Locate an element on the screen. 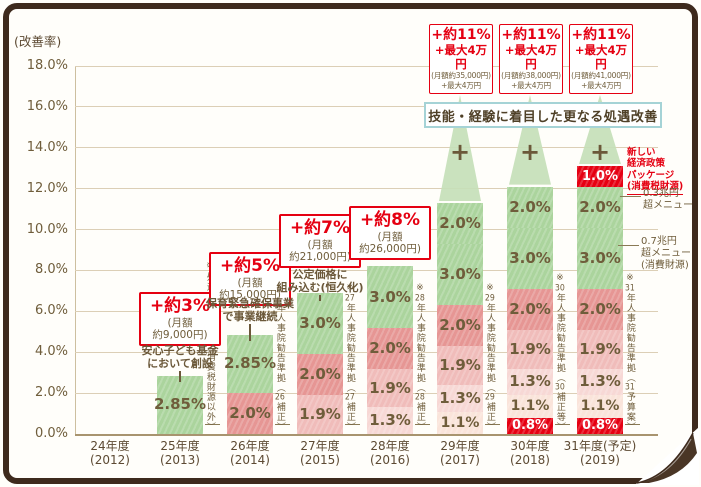  x-axis-label-line: (2014) is located at coordinates (250, 460).